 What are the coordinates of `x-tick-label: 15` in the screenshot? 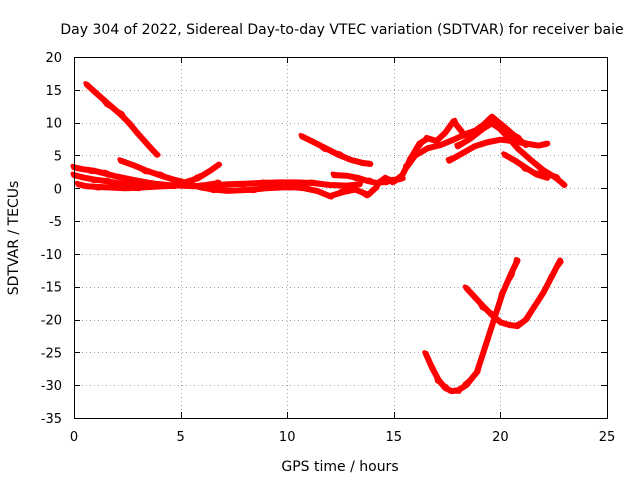 It's located at (394, 437).